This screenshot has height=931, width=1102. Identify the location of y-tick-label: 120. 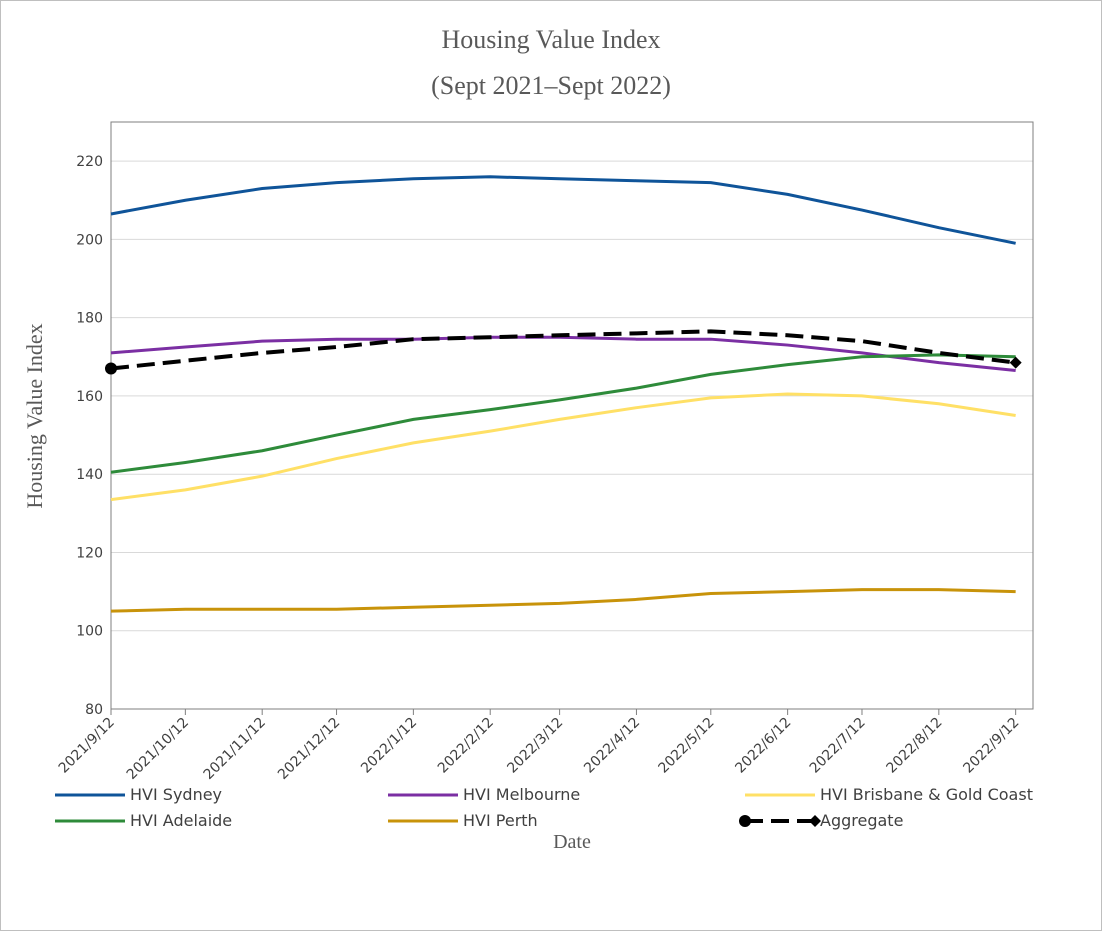
(89, 553).